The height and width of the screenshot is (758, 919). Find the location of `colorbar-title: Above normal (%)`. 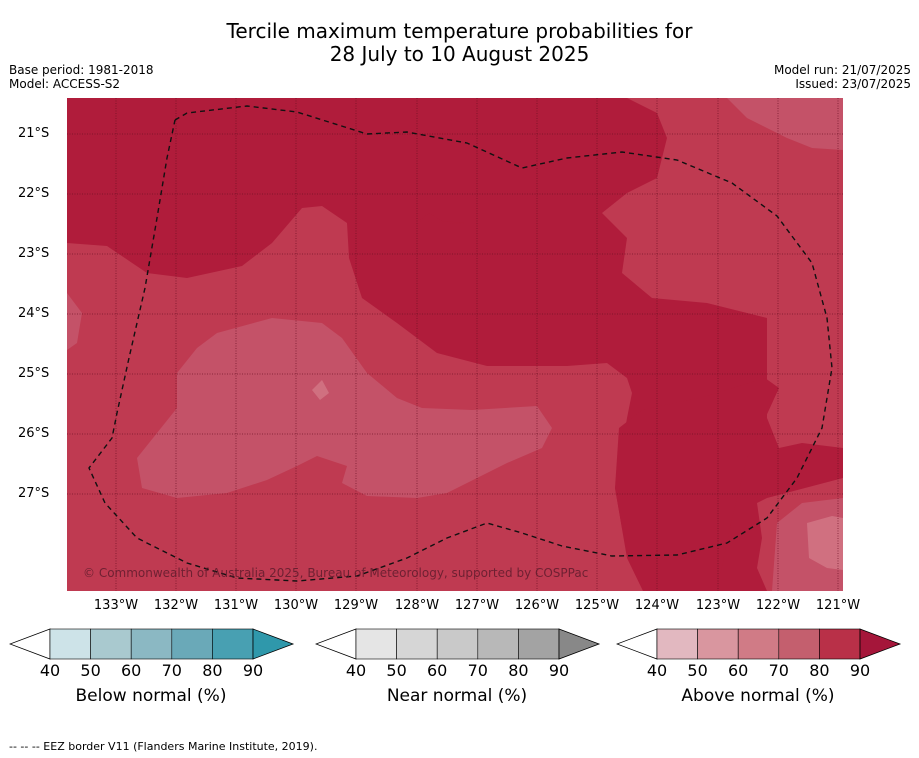

colorbar-title: Above normal (%) is located at coordinates (758, 696).